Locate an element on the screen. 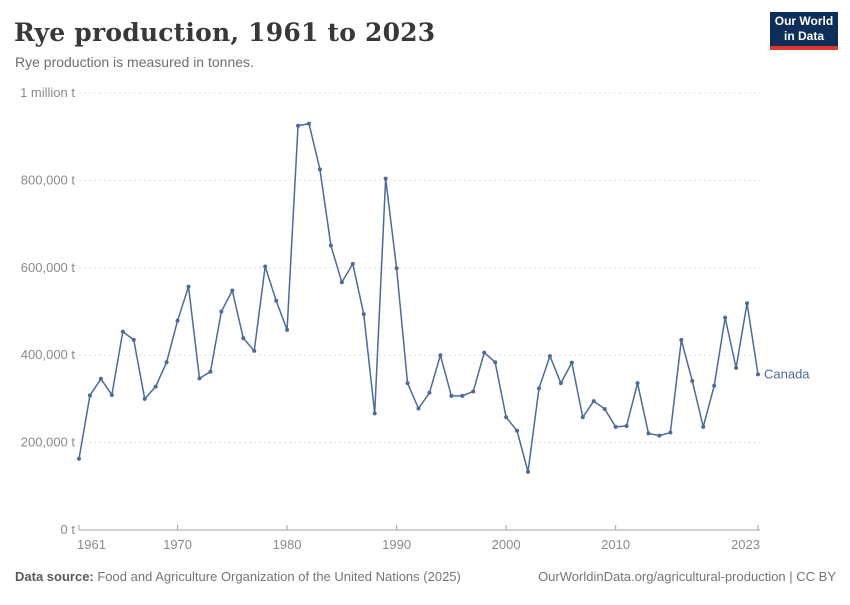 Image resolution: width=850 pixels, height=605 pixels. x-tick-label: 1980 is located at coordinates (287, 544).